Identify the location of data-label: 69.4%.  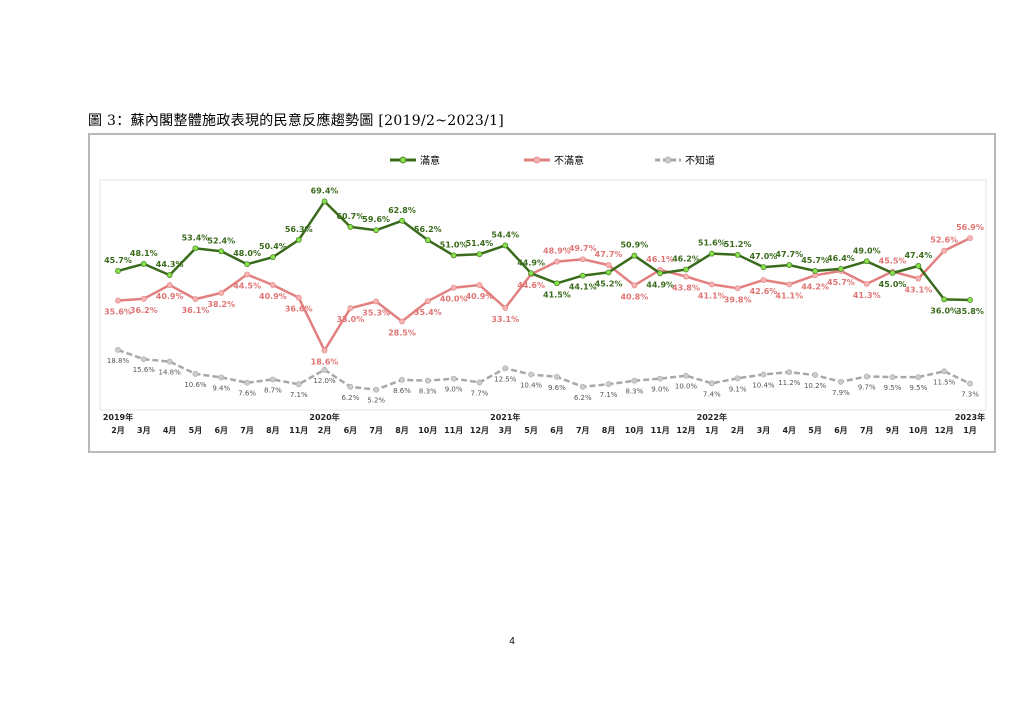
(325, 190).